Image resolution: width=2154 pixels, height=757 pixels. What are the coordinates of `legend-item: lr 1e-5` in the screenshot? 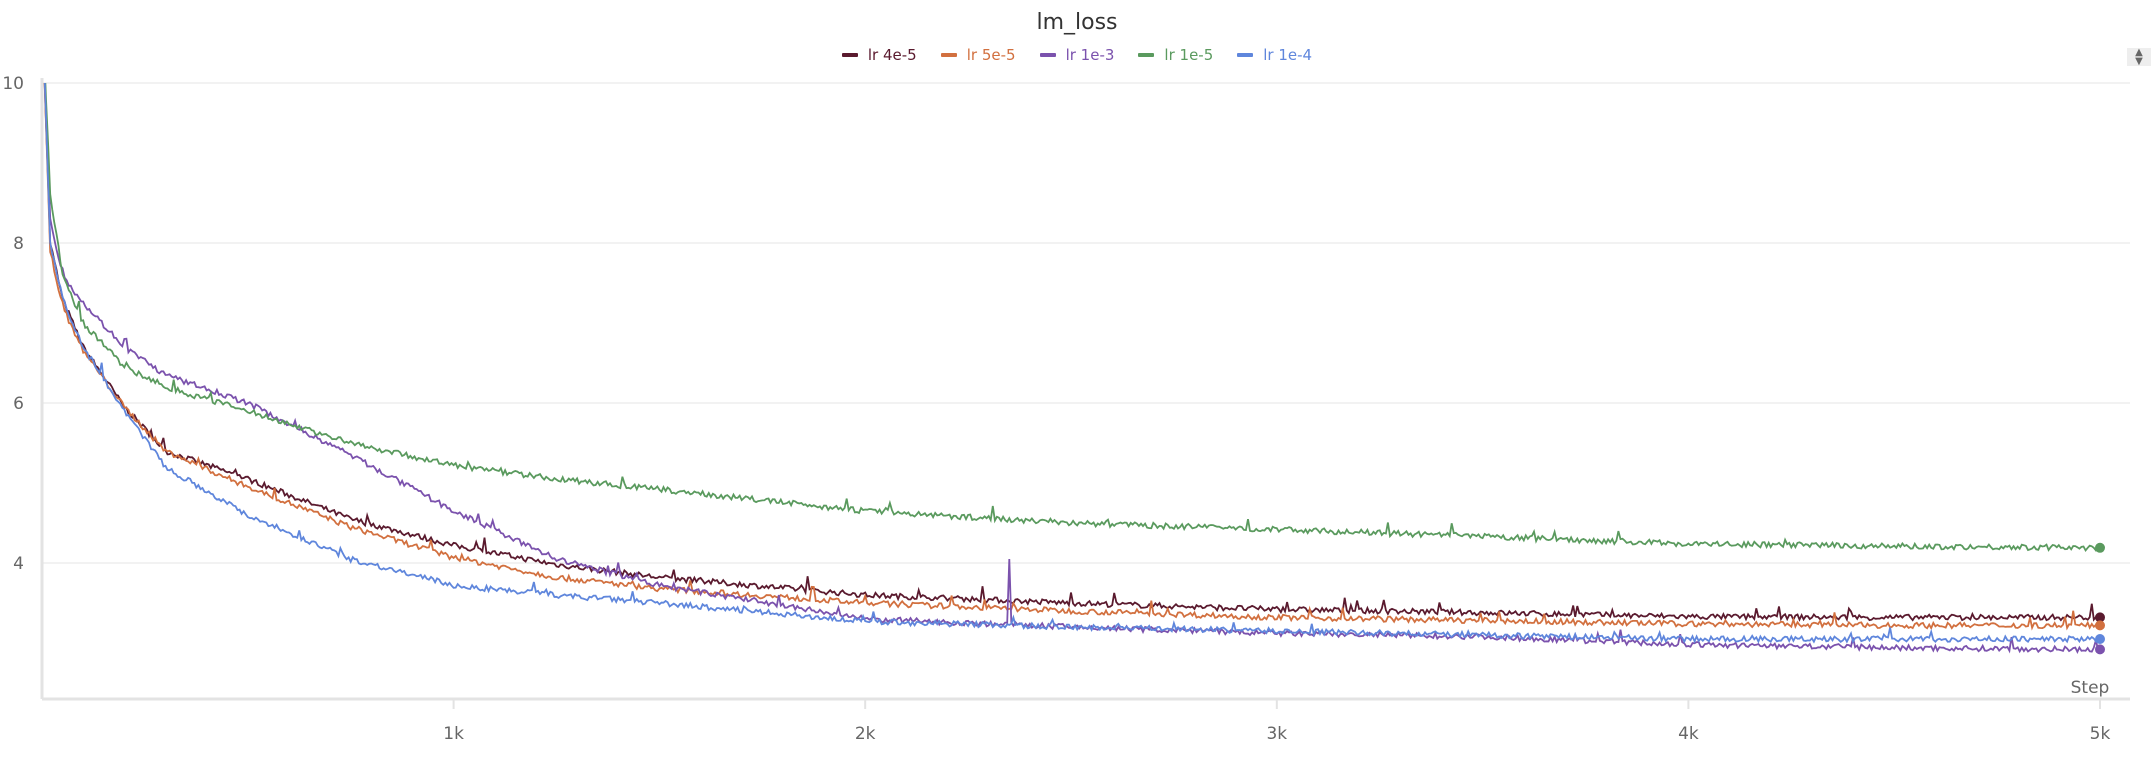 It's located at (1175, 55).